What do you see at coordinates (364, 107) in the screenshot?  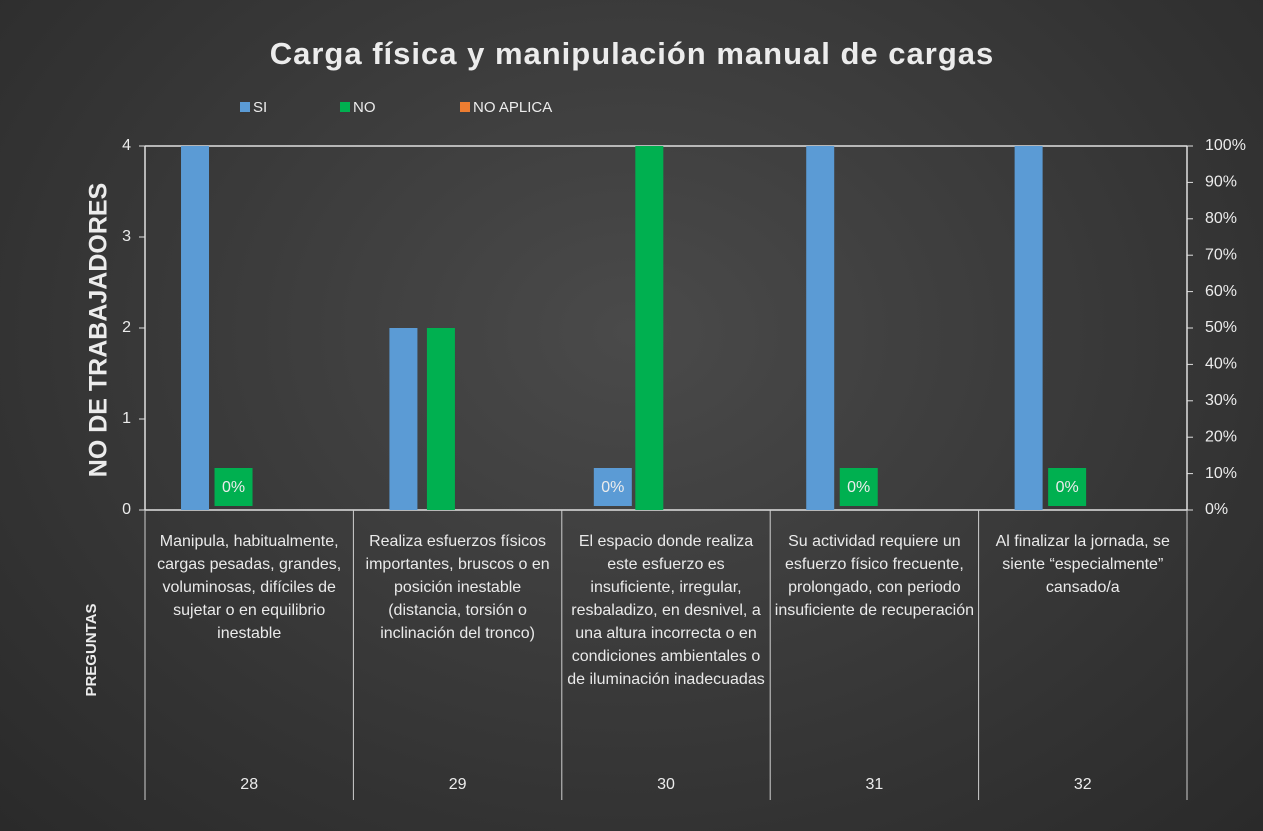 I see `legend-label: NO` at bounding box center [364, 107].